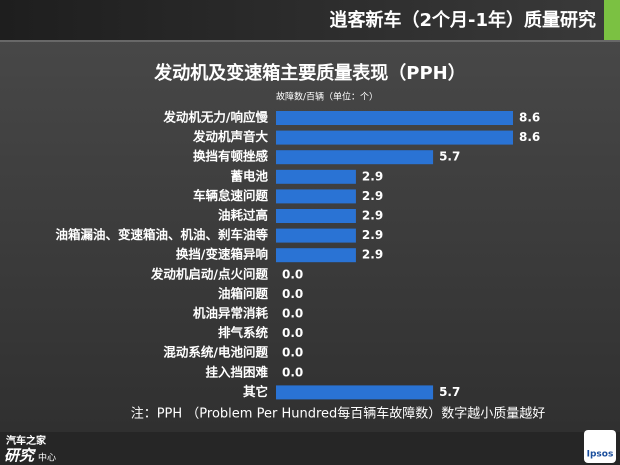  What do you see at coordinates (222, 254) in the screenshot?
I see `category-label: 换挡/变速箱异响` at bounding box center [222, 254].